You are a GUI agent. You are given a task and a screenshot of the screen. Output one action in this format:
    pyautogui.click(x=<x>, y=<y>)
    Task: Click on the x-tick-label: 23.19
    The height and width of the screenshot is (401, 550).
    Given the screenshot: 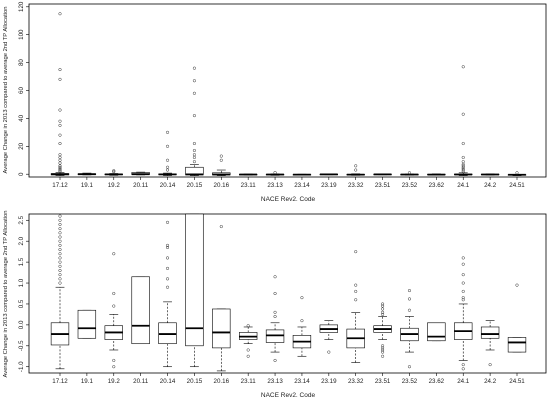 What is the action you would take?
    pyautogui.click(x=329, y=185)
    